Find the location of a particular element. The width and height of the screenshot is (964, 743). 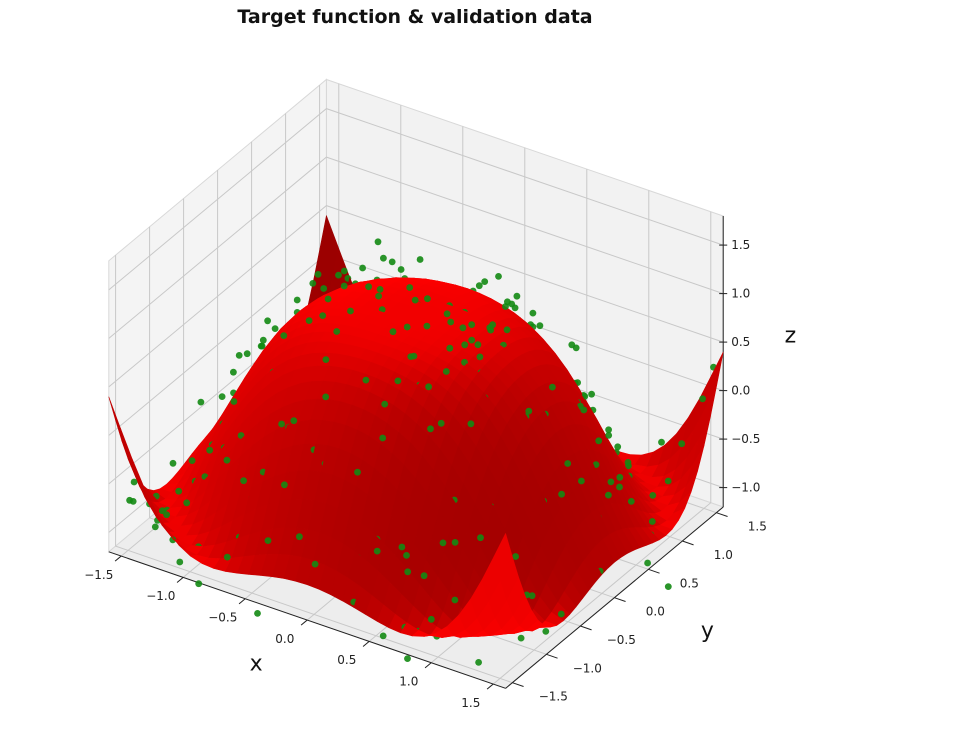

y-tick-label: 0.5 is located at coordinates (689, 583).